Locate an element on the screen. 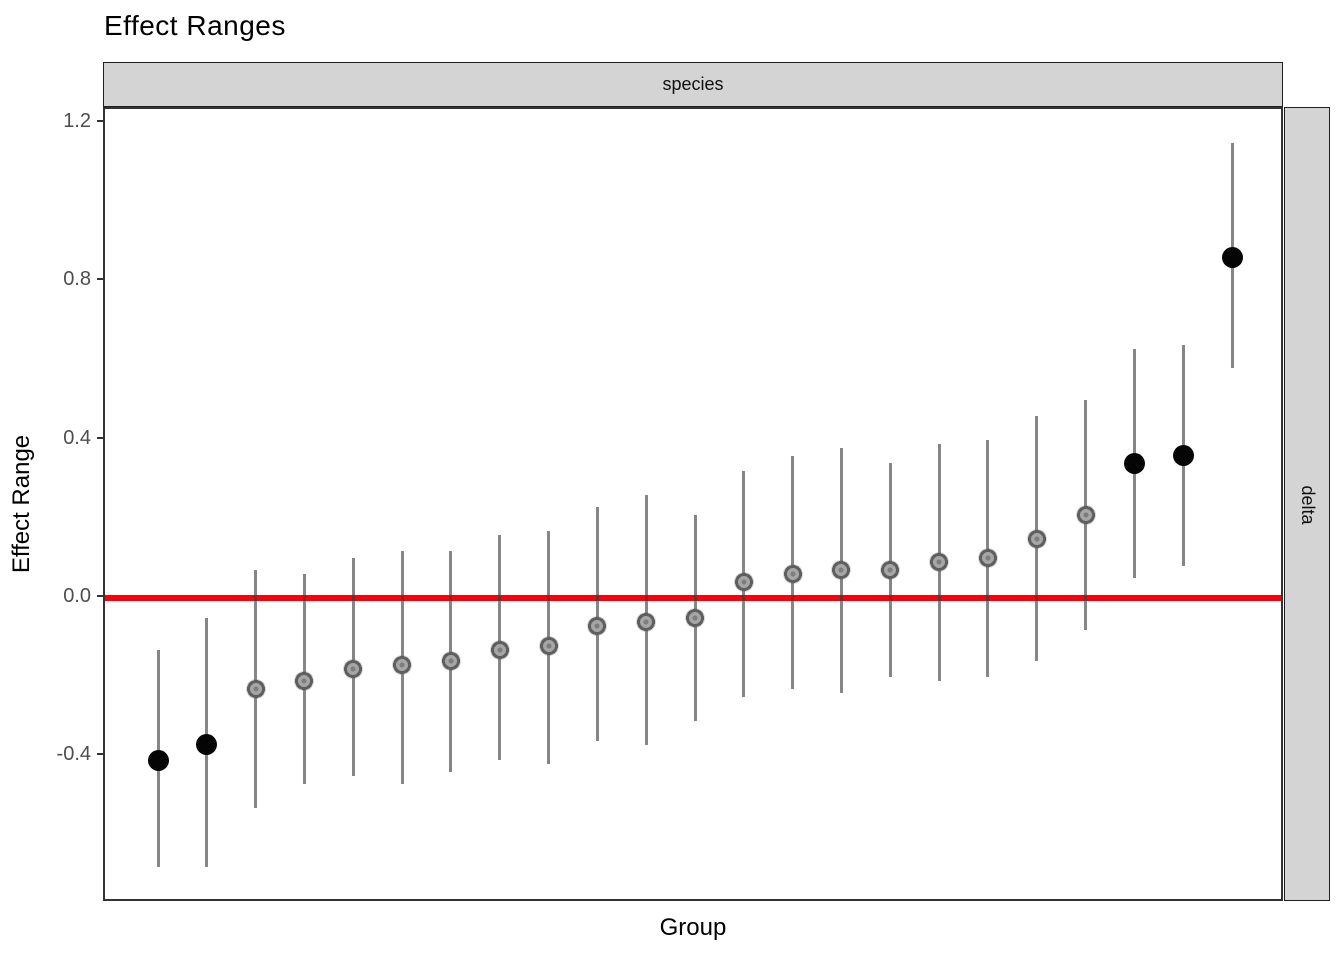 This screenshot has width=1344, height=960. facet-strip-delta: delta is located at coordinates (1307, 504).